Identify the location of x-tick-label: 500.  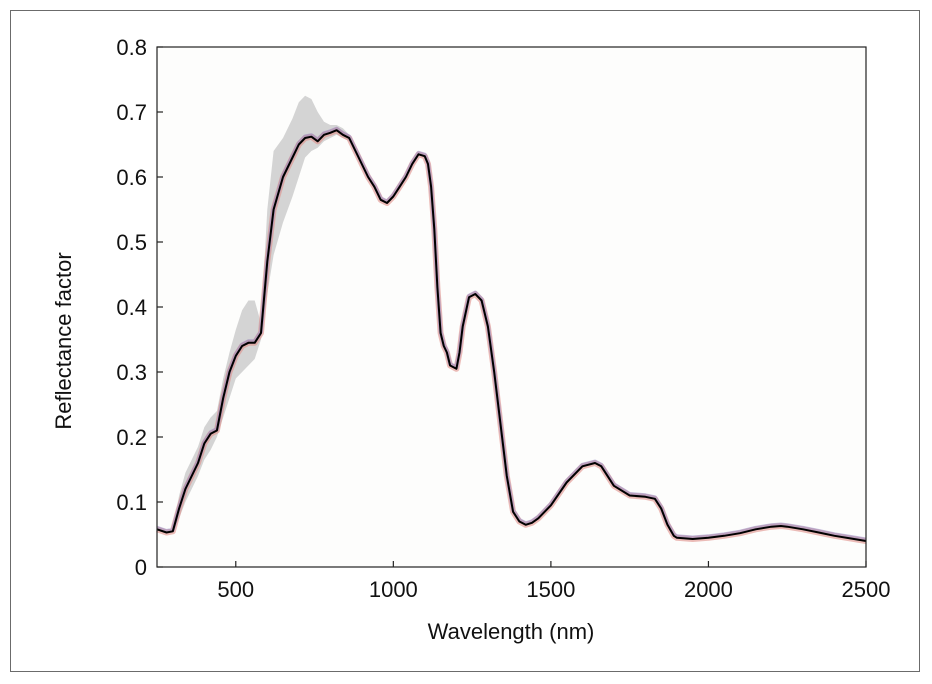
(235, 589).